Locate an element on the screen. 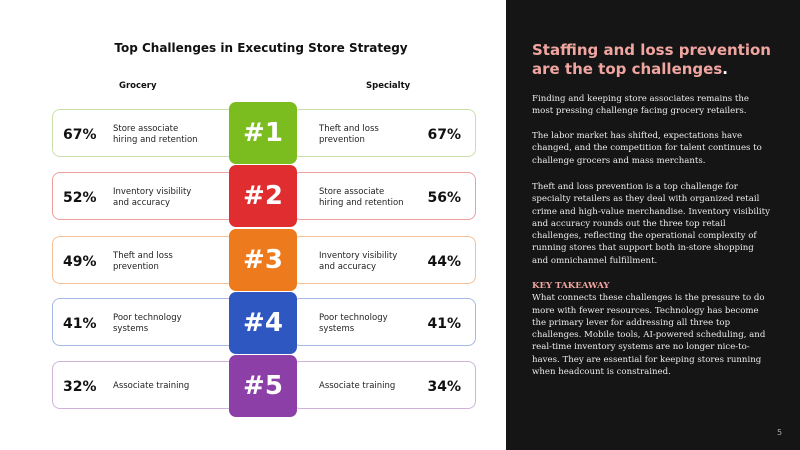 Image resolution: width=800 pixels, height=450 pixels. specialty-label: Poor technology systems is located at coordinates (353, 323).